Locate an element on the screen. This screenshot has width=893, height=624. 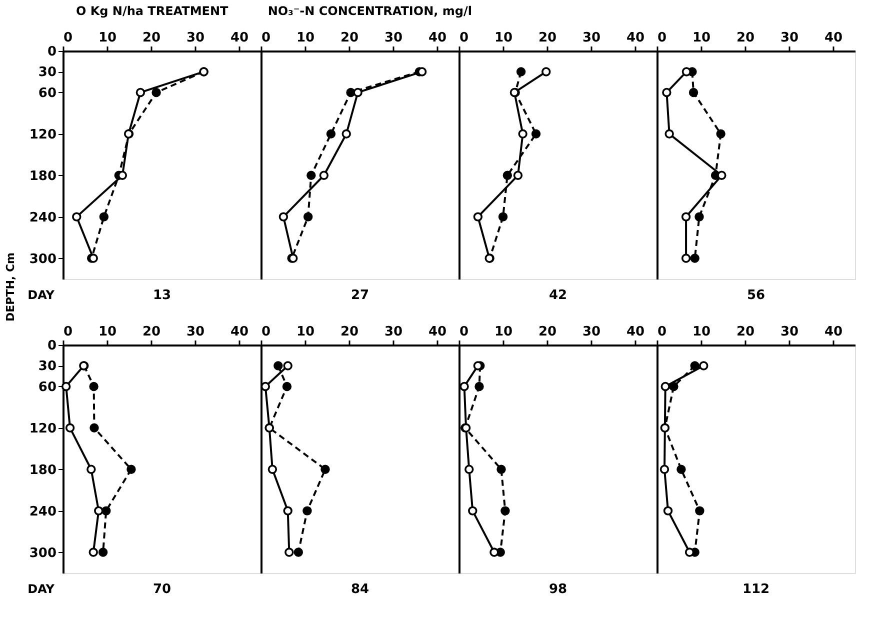
y-tick-label: 0 is located at coordinates (51, 52).